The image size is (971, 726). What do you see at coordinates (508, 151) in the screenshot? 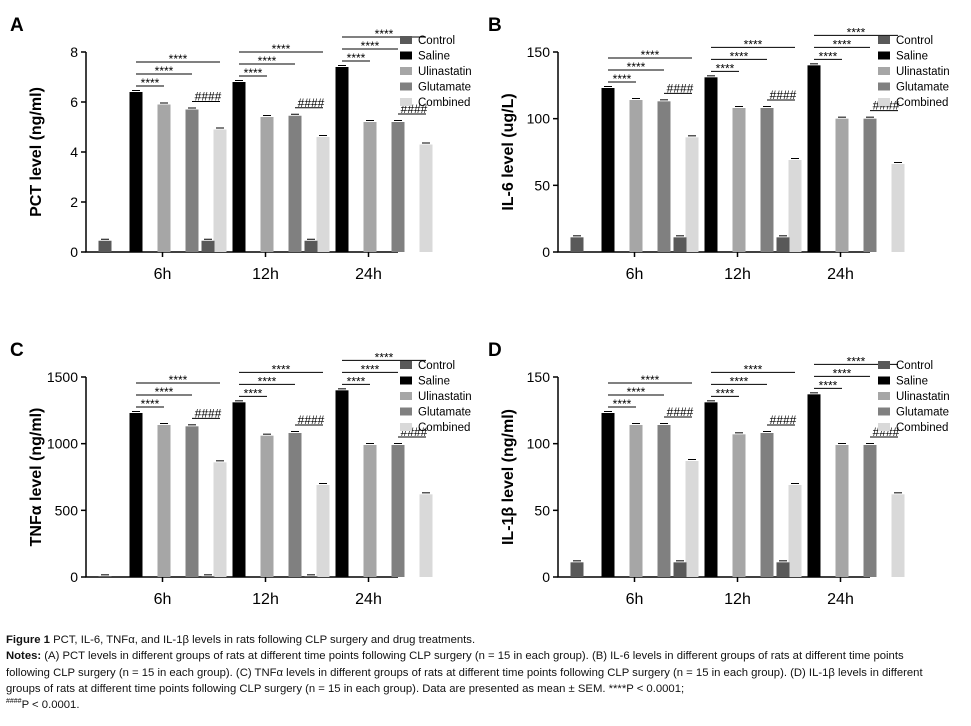
I see `y-axis-label: IL-6 level (ug/L)` at bounding box center [508, 151].